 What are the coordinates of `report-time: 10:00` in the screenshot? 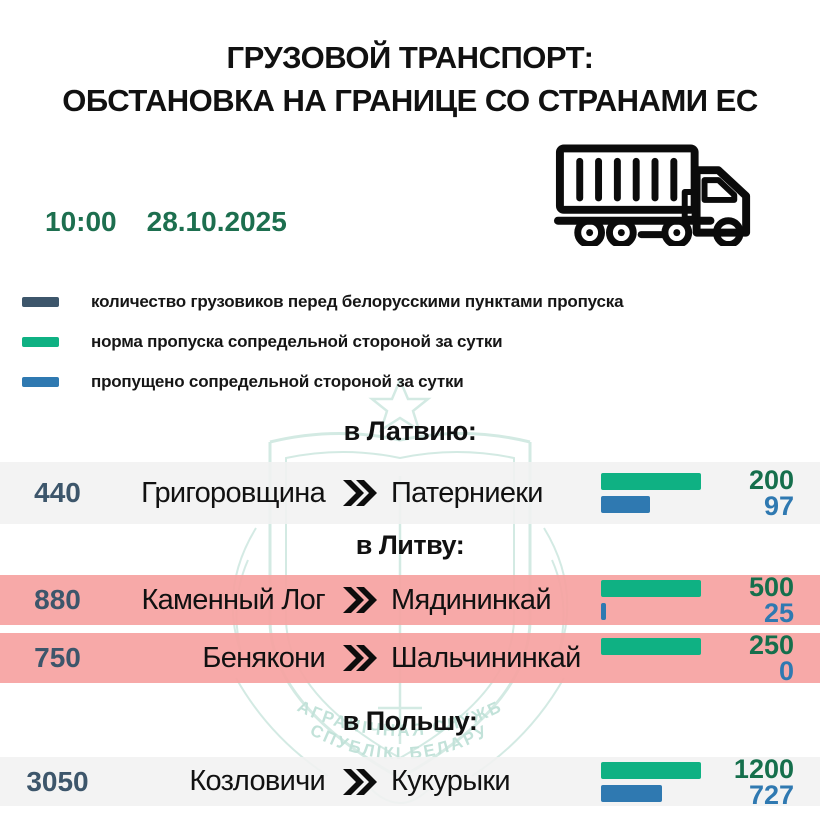 It's located at (81, 221).